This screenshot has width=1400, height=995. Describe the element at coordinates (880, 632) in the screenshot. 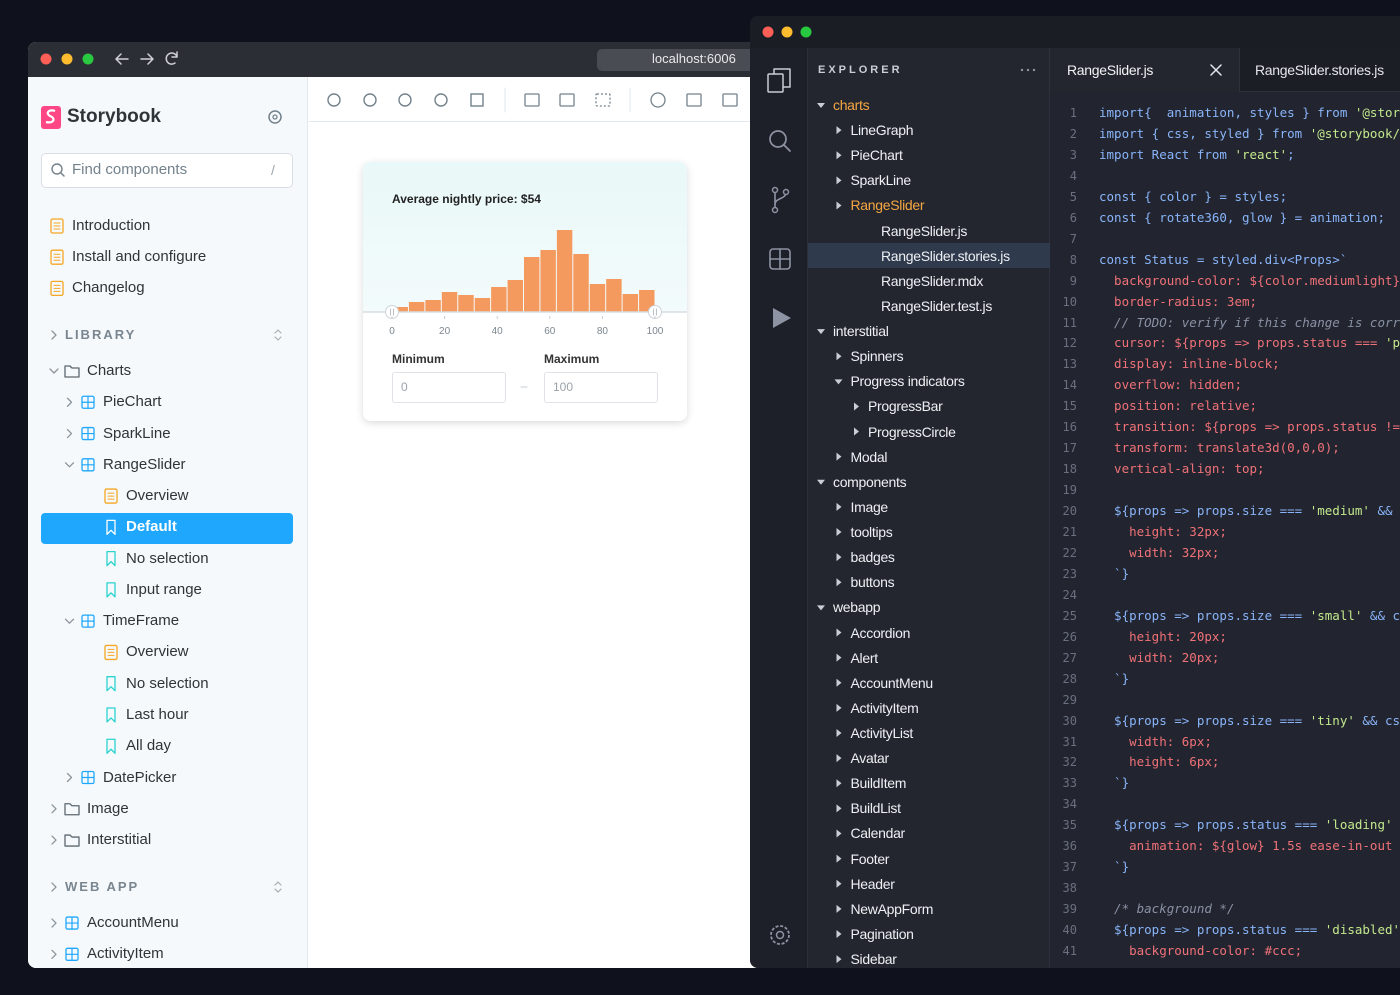

I see `explorer-item: Accordion` at that location.